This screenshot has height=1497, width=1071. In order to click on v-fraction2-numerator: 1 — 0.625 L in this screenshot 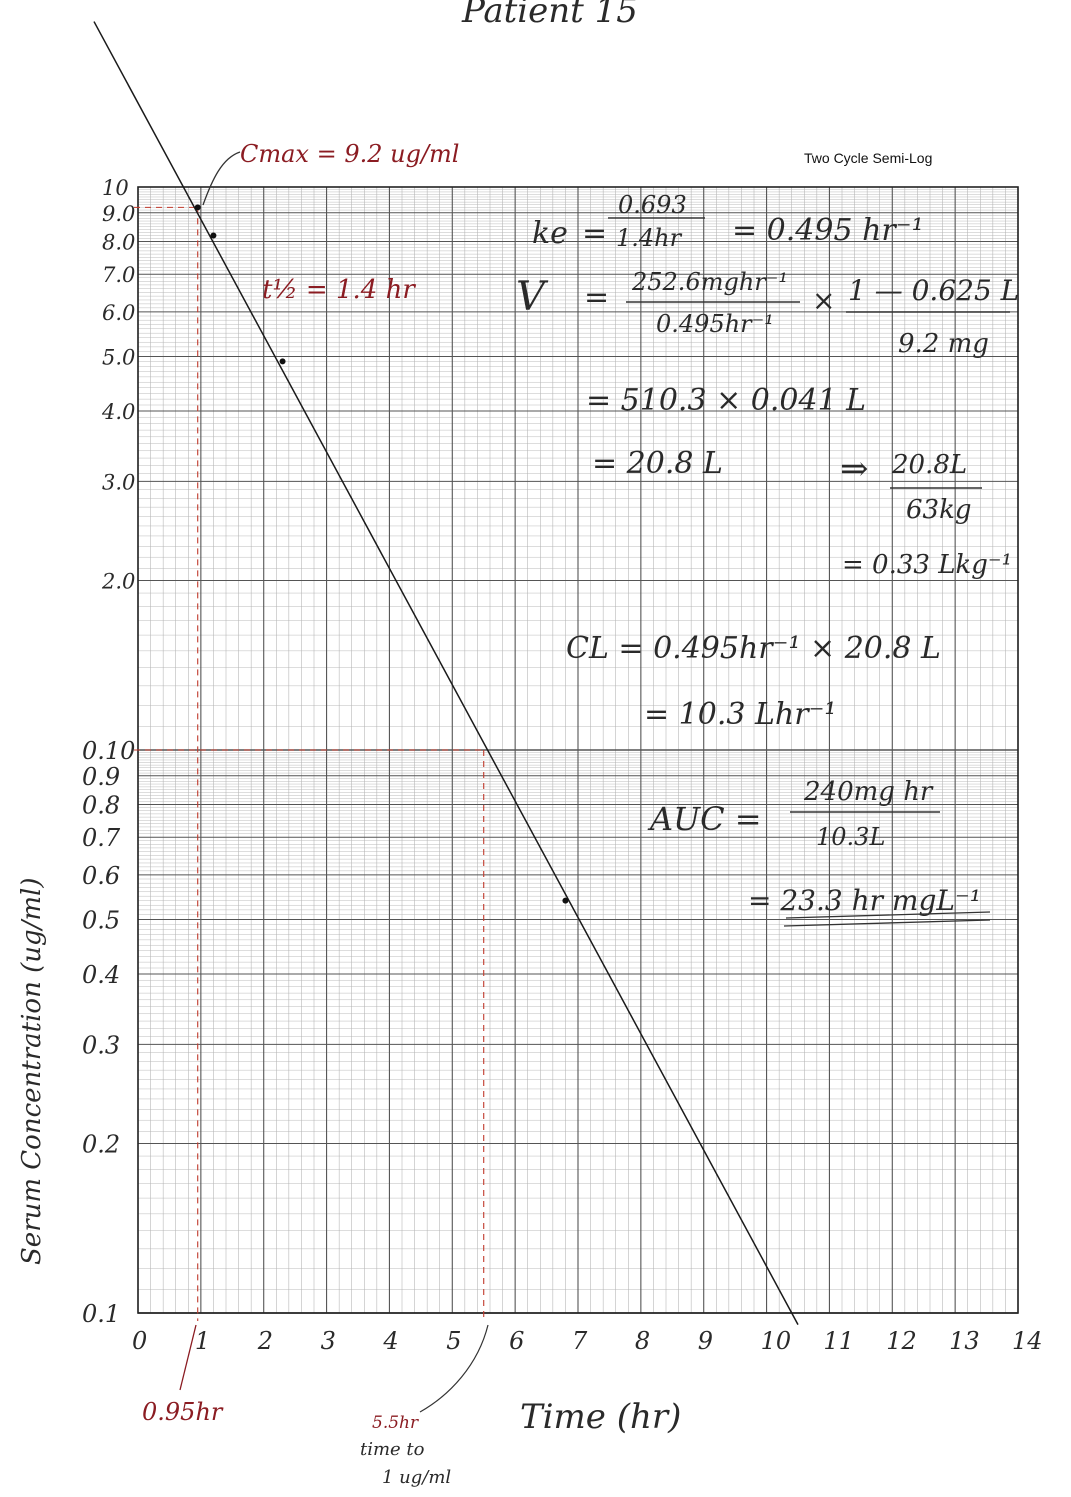, I will do `click(933, 290)`.